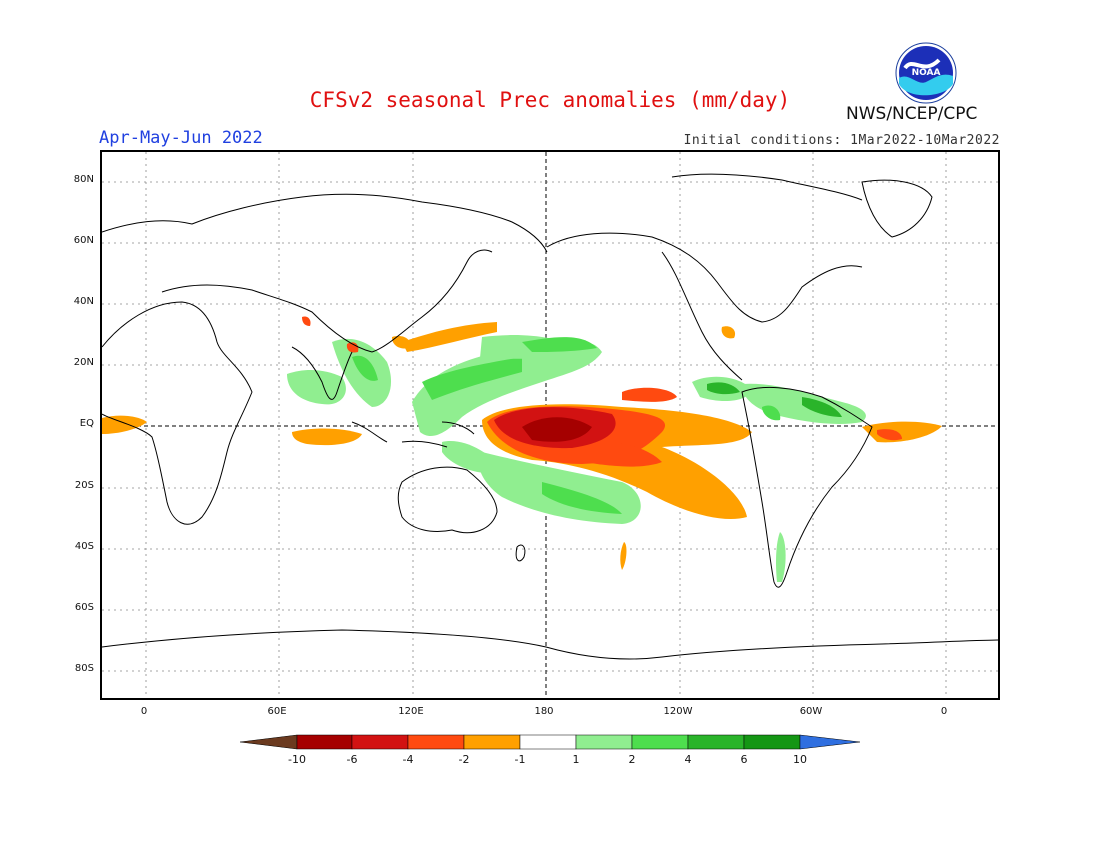 Image resolution: width=1100 pixels, height=850 pixels. I want to click on color-legend-bar, so click(550, 742).